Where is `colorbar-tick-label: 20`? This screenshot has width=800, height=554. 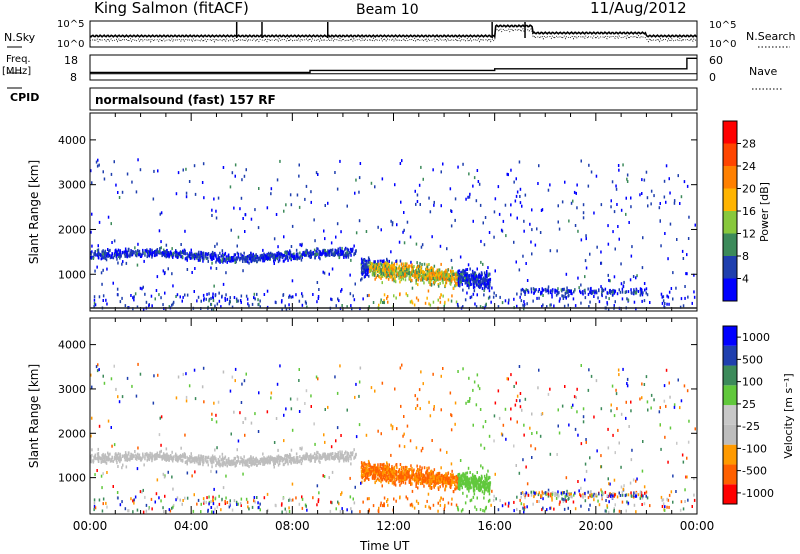 colorbar-tick-label: 20 is located at coordinates (749, 189).